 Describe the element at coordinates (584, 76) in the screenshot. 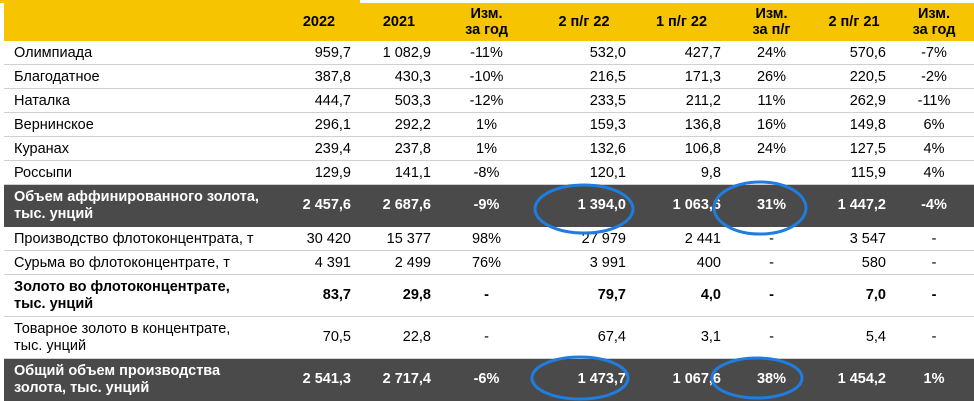

I see `cell-value: 216,5` at that location.